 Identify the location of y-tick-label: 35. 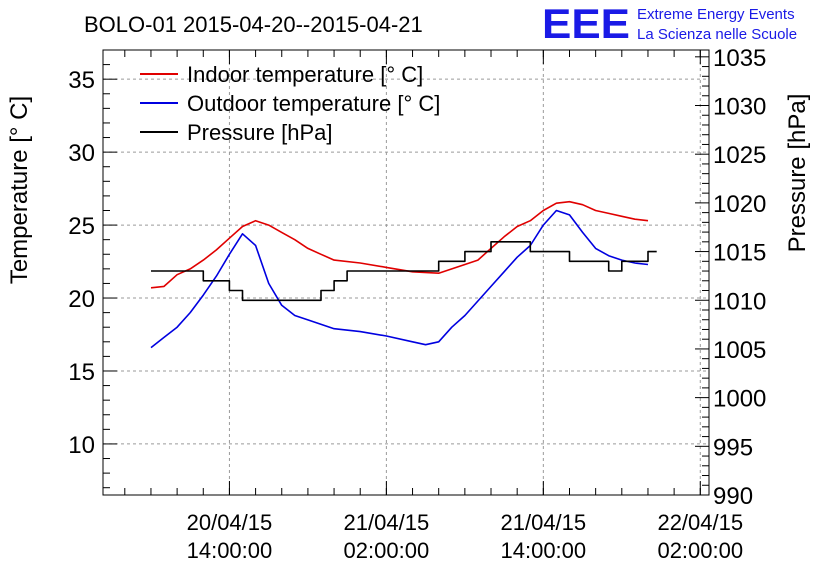
(81, 80).